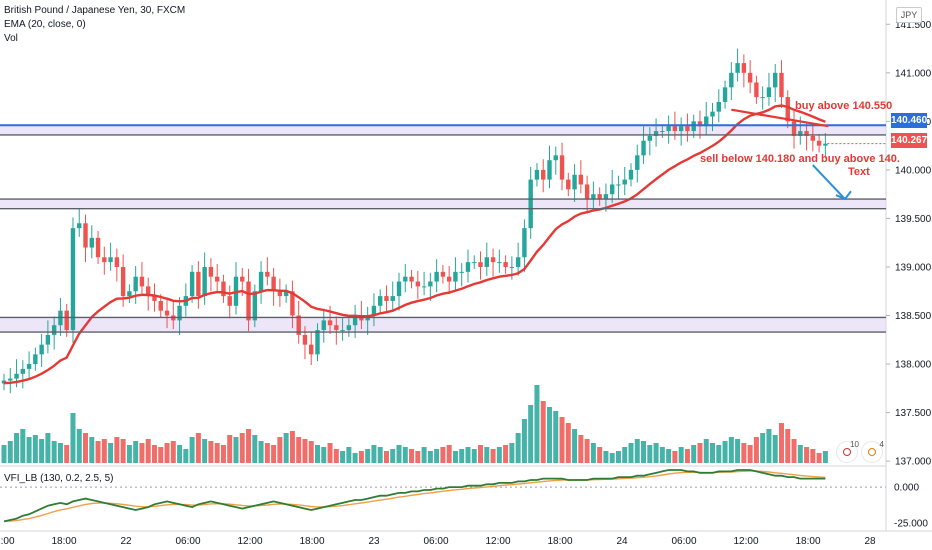  What do you see at coordinates (844, 106) in the screenshot?
I see `buy-annotation: buy above 140.550` at bounding box center [844, 106].